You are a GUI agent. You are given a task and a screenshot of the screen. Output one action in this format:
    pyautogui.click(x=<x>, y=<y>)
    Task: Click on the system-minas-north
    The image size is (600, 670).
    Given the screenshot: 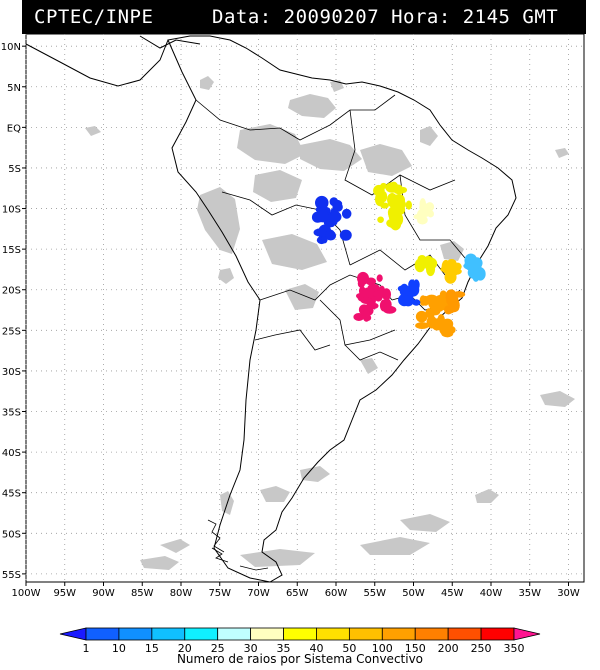 What is the action you would take?
    pyautogui.click(x=451, y=271)
    